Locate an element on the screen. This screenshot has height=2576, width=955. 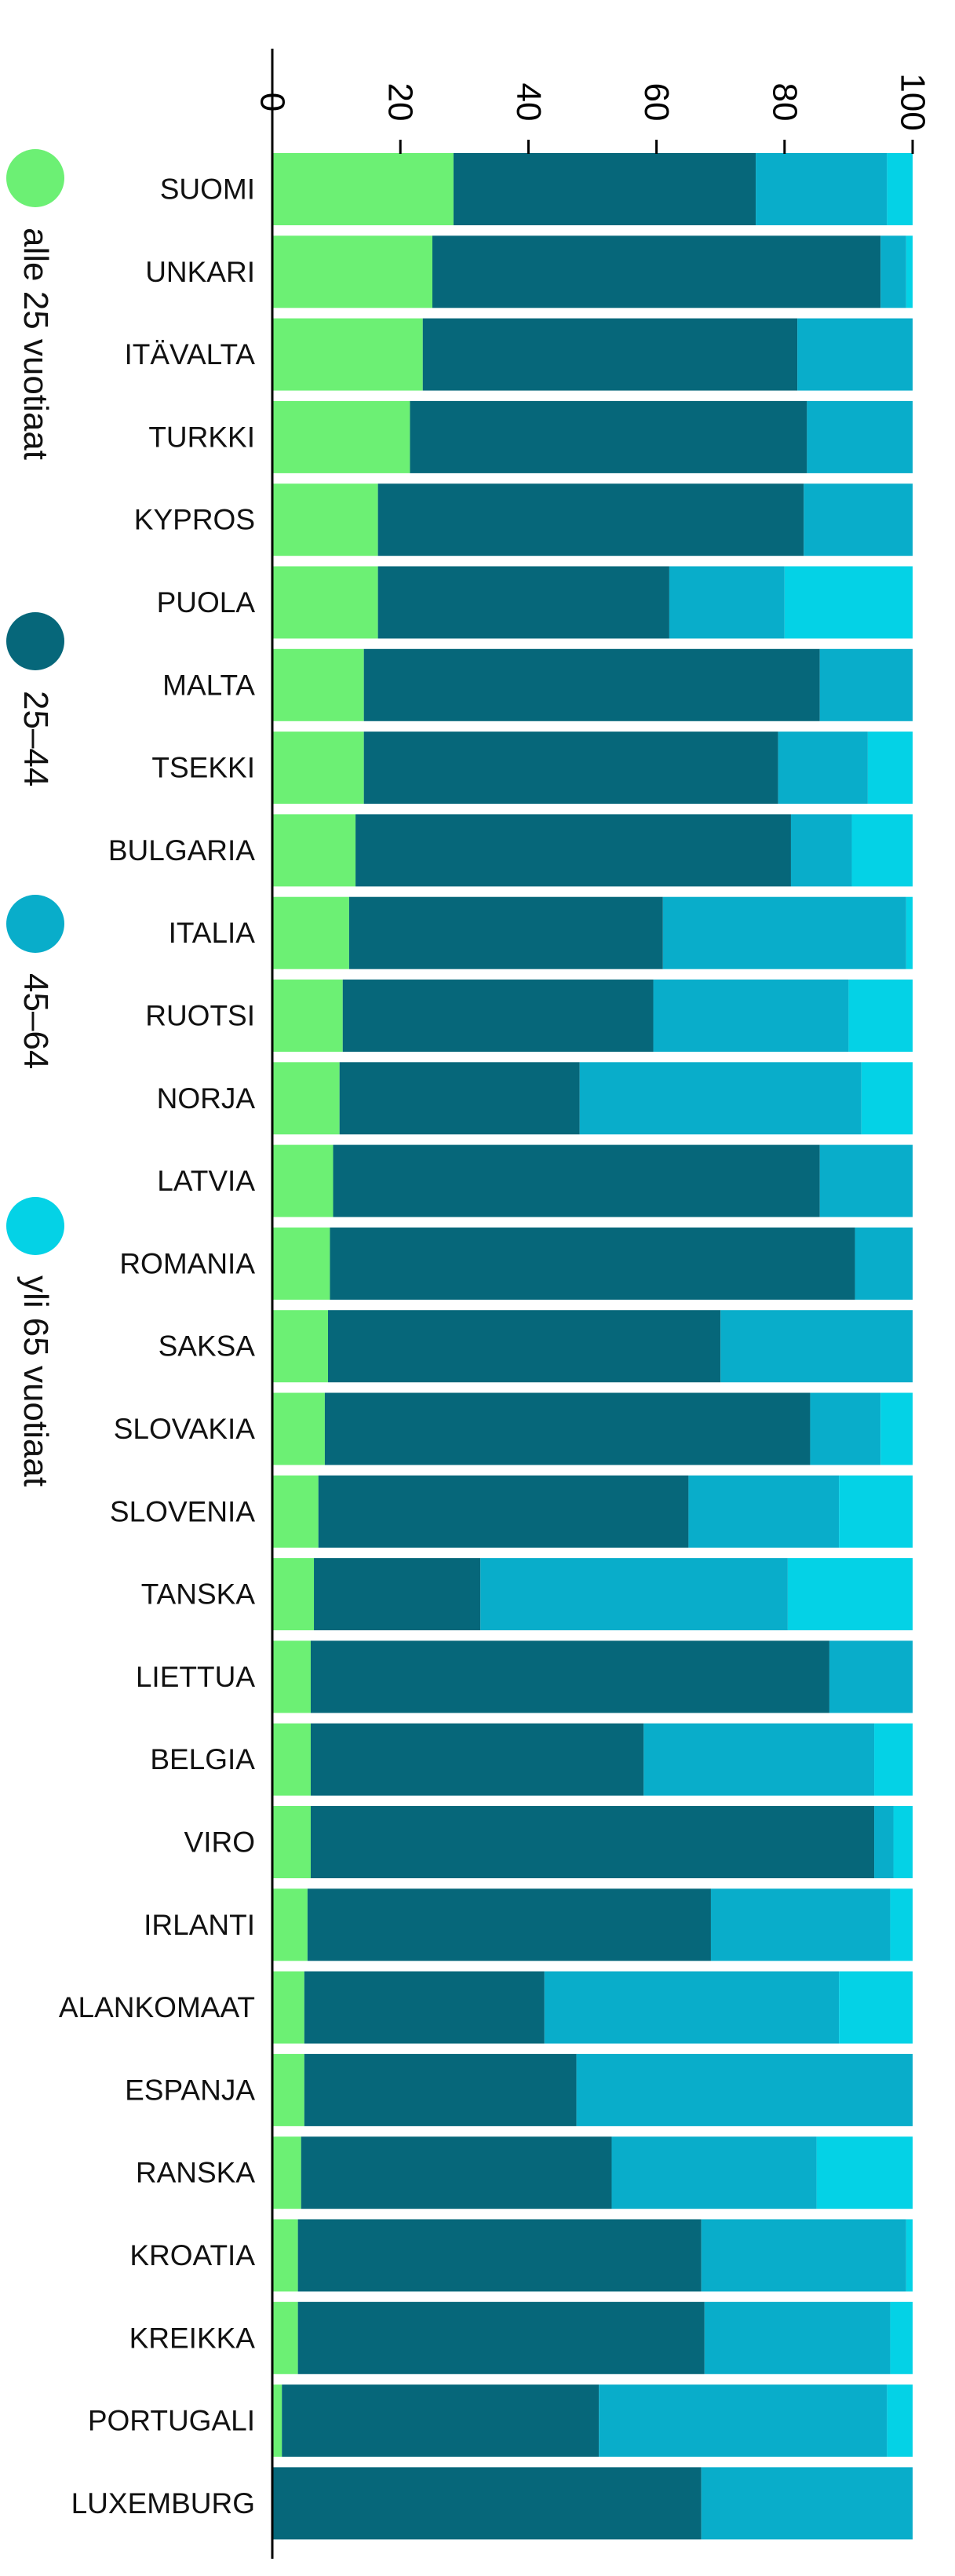
category-label: PORTUGALI is located at coordinates (171, 2421).